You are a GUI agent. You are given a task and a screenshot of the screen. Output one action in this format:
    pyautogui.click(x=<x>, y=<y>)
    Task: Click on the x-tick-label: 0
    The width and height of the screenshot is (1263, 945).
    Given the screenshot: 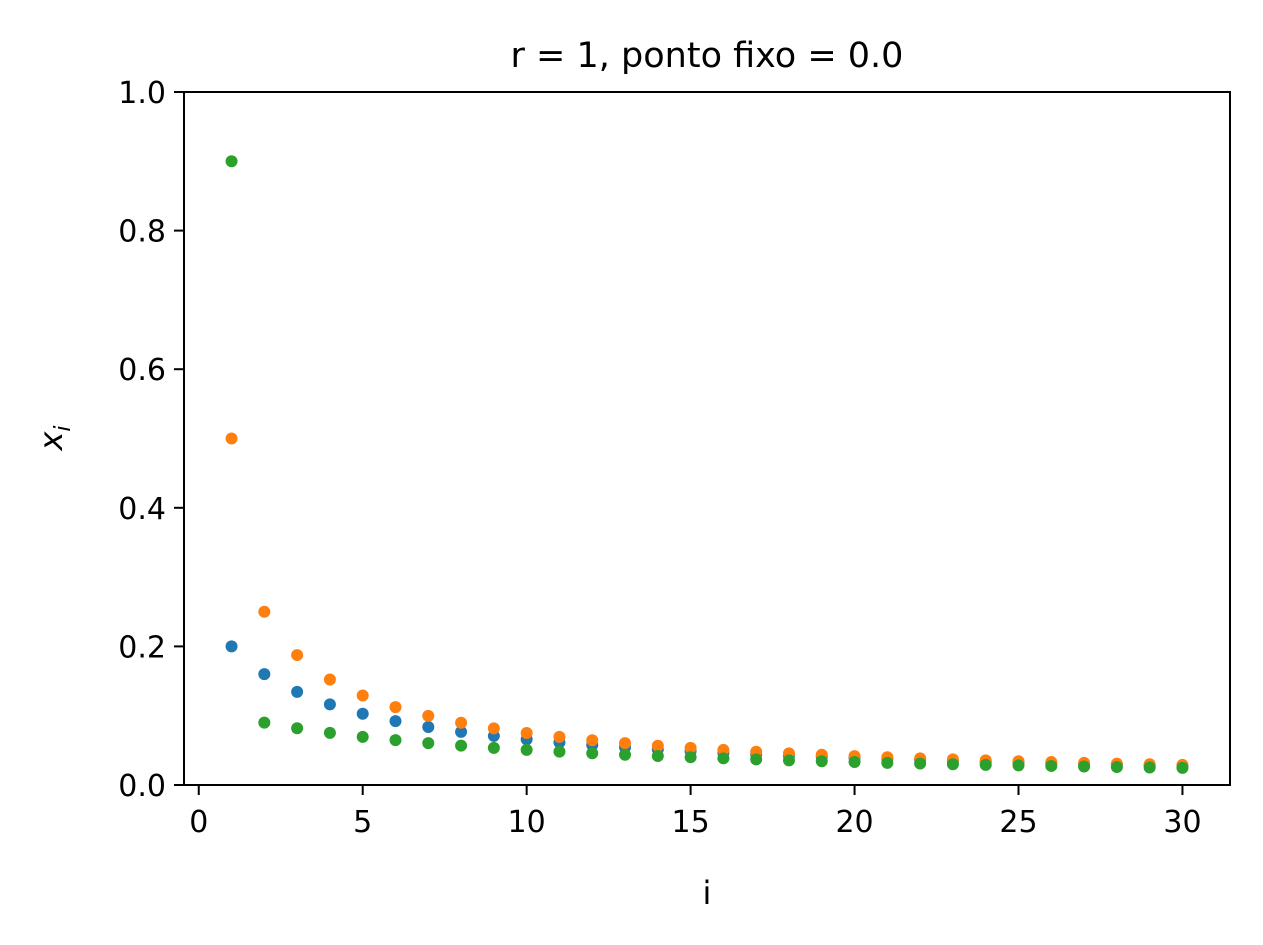 What is the action you would take?
    pyautogui.click(x=198, y=822)
    